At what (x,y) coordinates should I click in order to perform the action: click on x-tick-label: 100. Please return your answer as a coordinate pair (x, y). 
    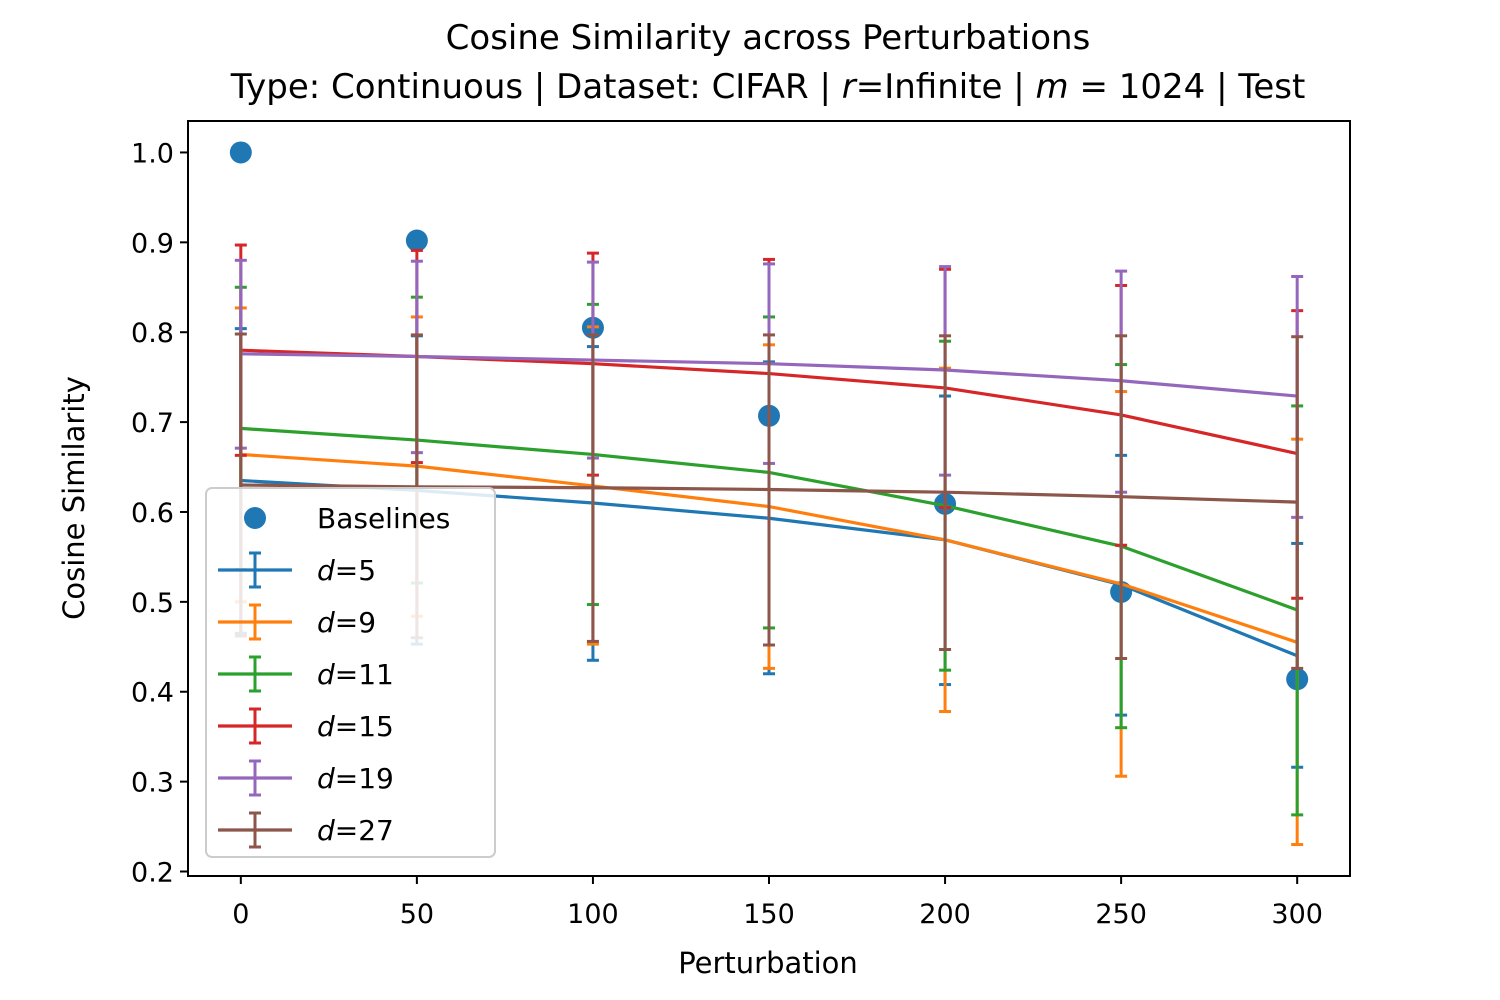
    Looking at the image, I should click on (593, 914).